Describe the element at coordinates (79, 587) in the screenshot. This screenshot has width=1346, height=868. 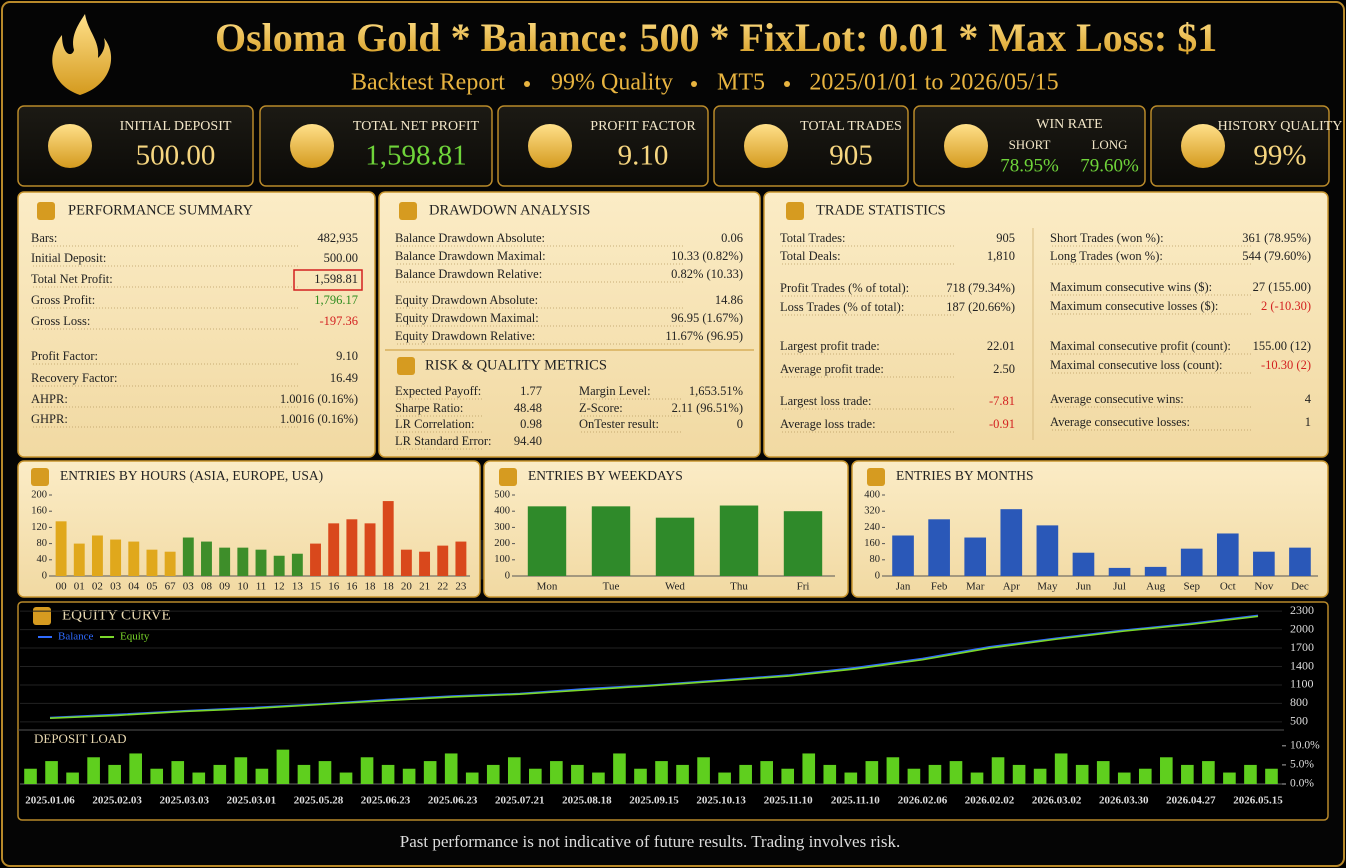
I see `x-tick-label: 01` at that location.